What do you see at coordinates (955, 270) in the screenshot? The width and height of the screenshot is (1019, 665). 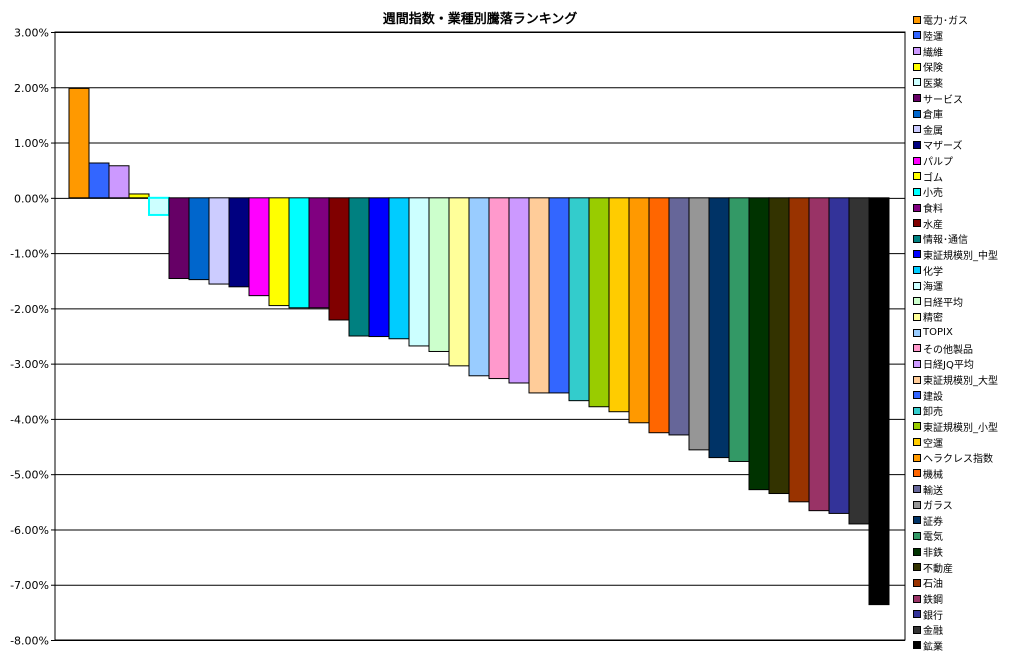 I see `legend-item: 化学` at bounding box center [955, 270].